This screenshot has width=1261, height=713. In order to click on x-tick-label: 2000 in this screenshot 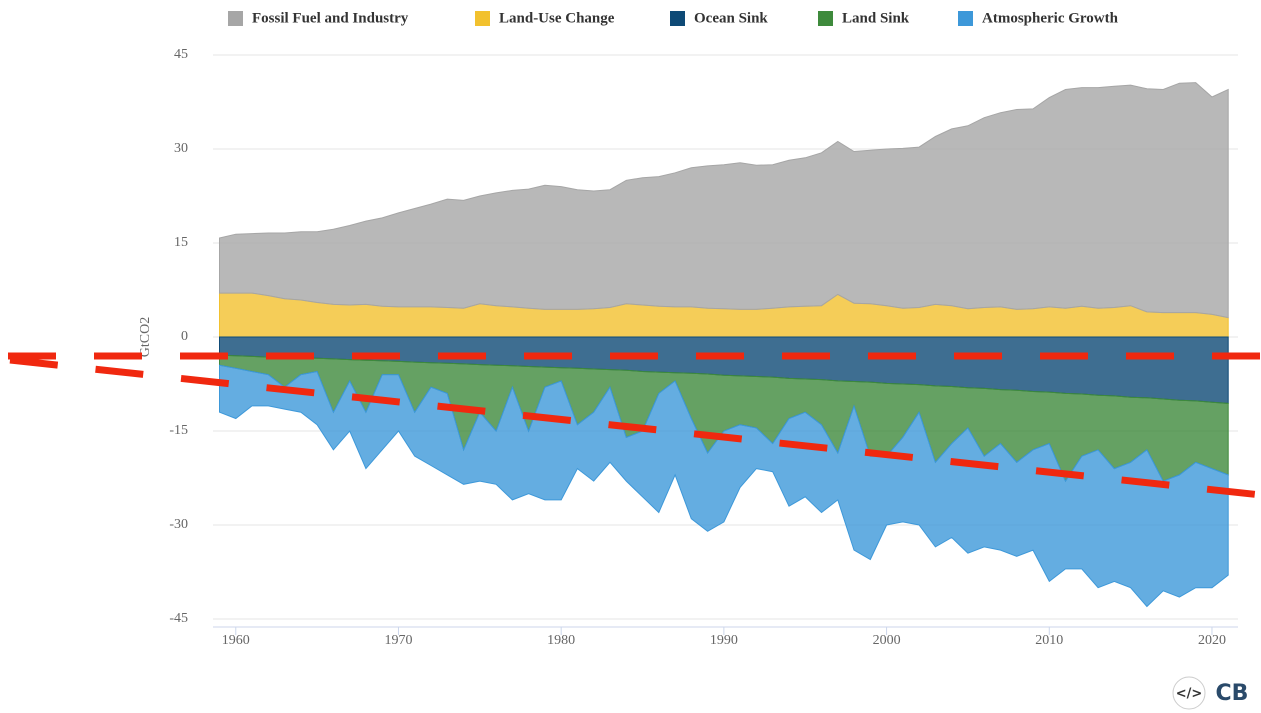, I will do `click(887, 640)`.